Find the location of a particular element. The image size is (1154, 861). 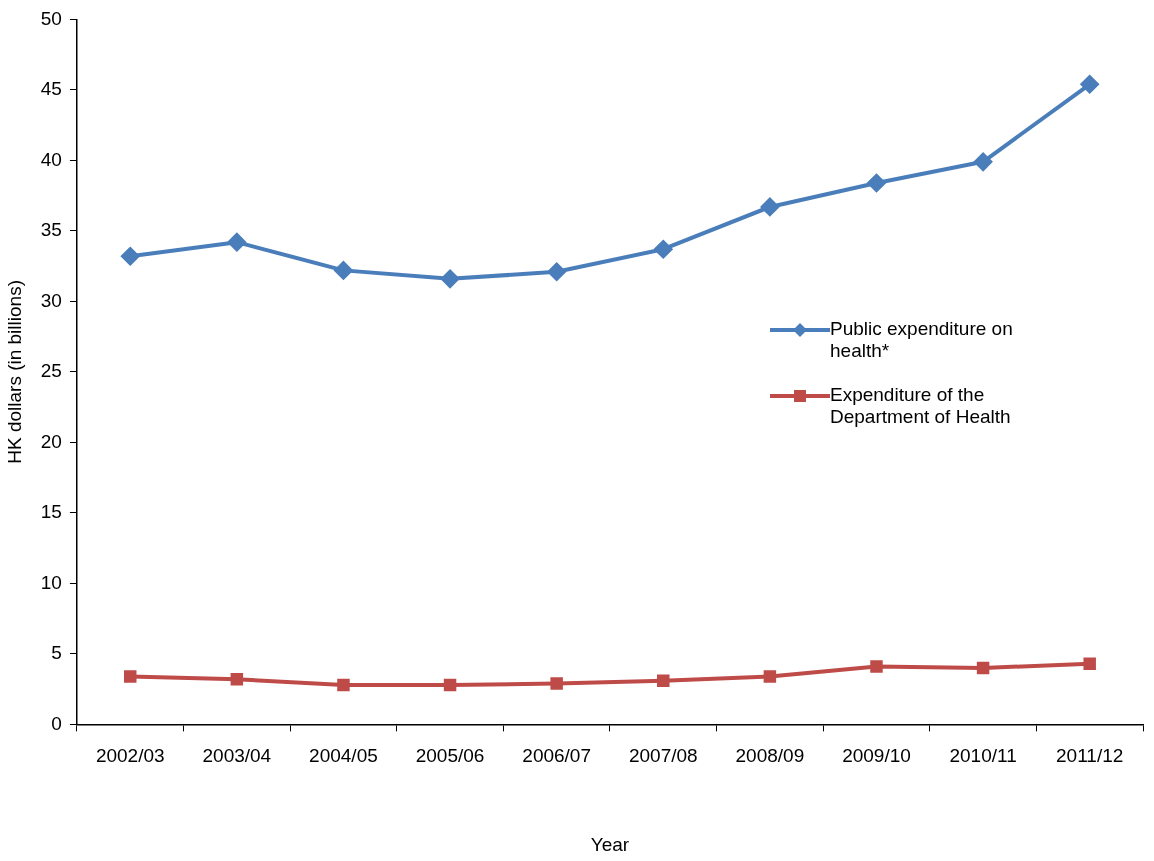

x-tick-label: 2007/08 is located at coordinates (663, 756).